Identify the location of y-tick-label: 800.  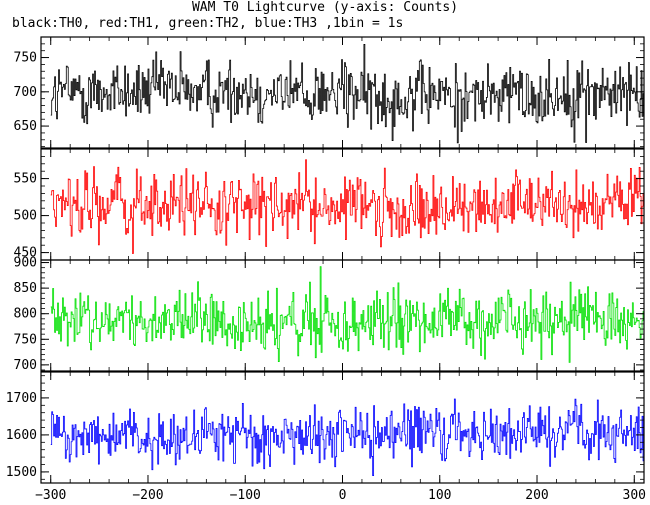
(25, 314).